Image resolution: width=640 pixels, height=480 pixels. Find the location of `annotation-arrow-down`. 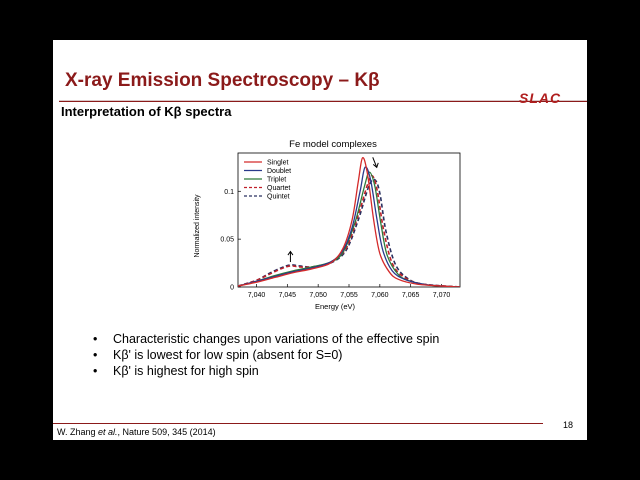

annotation-arrow-down is located at coordinates (375, 162).